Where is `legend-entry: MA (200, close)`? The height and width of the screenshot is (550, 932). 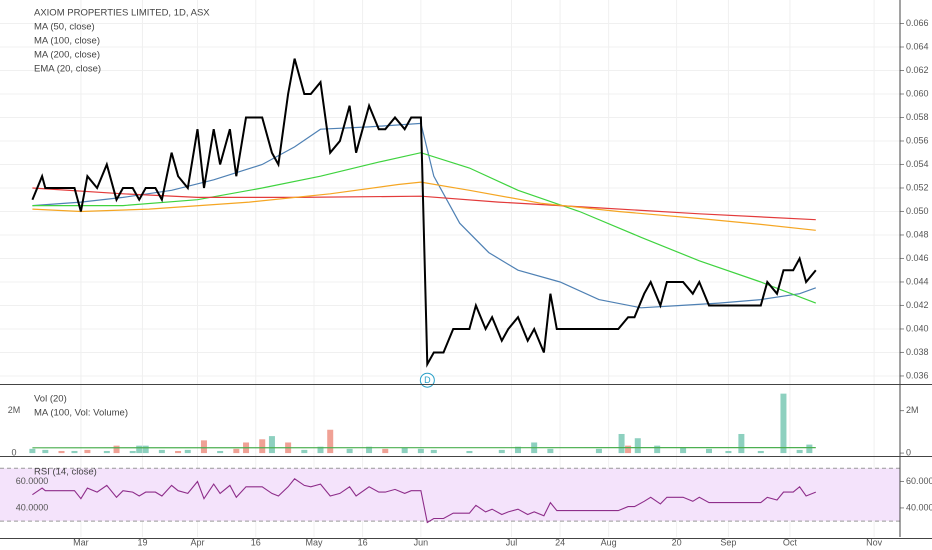 legend-entry: MA (200, close) is located at coordinates (67, 55).